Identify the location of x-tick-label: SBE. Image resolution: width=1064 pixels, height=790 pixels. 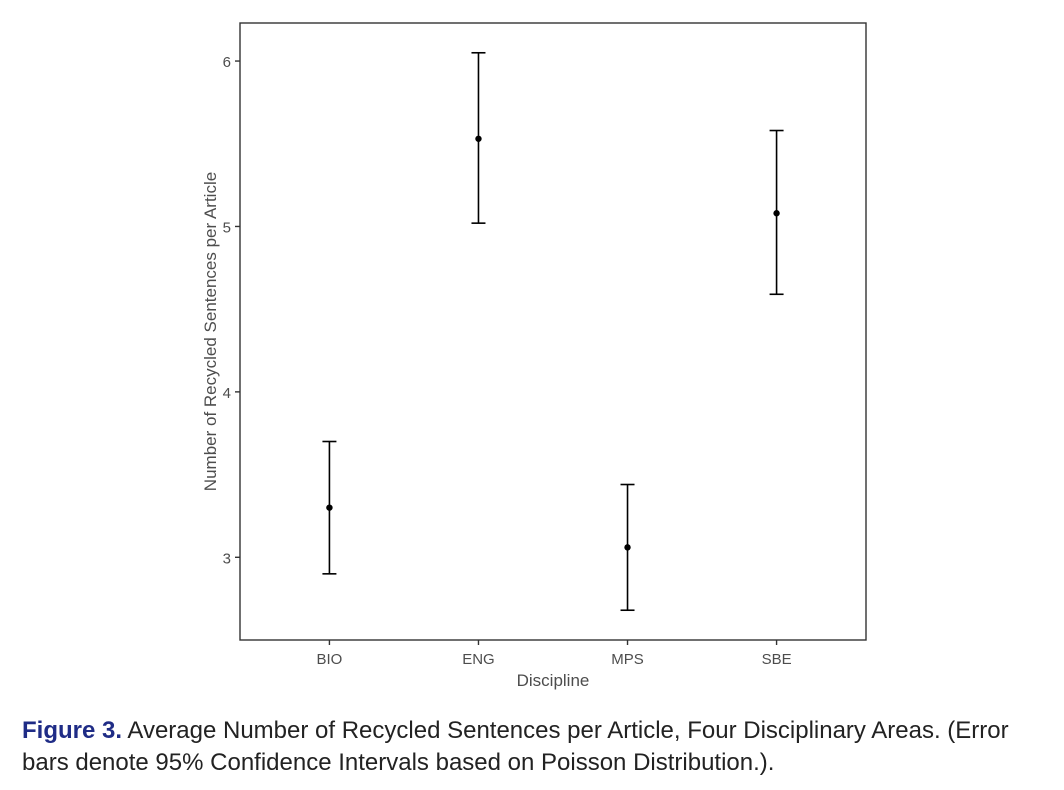
(777, 659).